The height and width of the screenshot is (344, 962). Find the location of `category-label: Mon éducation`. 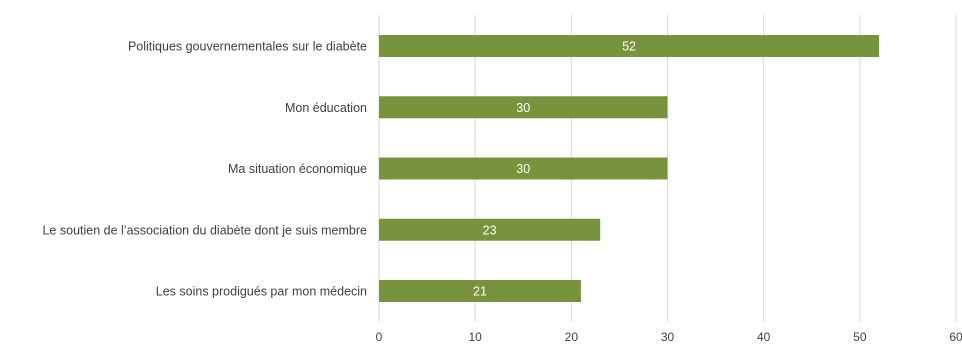

category-label: Mon éducation is located at coordinates (326, 108).